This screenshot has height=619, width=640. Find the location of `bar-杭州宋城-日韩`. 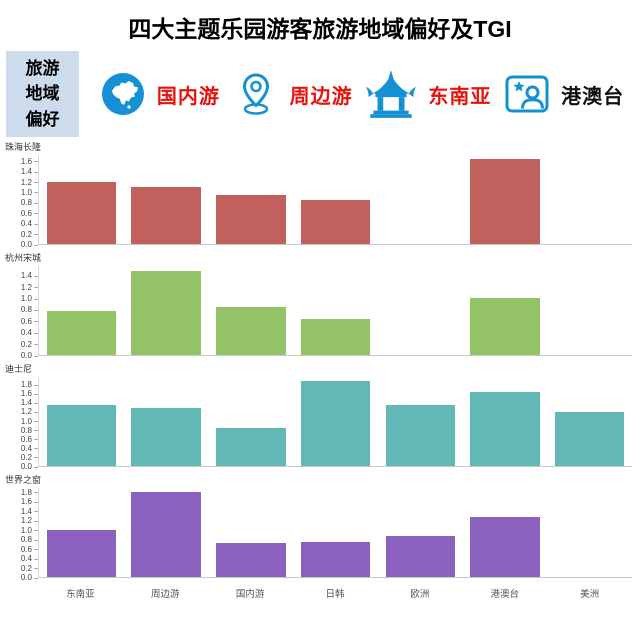

bar-杭州宋城-日韩 is located at coordinates (335, 336).